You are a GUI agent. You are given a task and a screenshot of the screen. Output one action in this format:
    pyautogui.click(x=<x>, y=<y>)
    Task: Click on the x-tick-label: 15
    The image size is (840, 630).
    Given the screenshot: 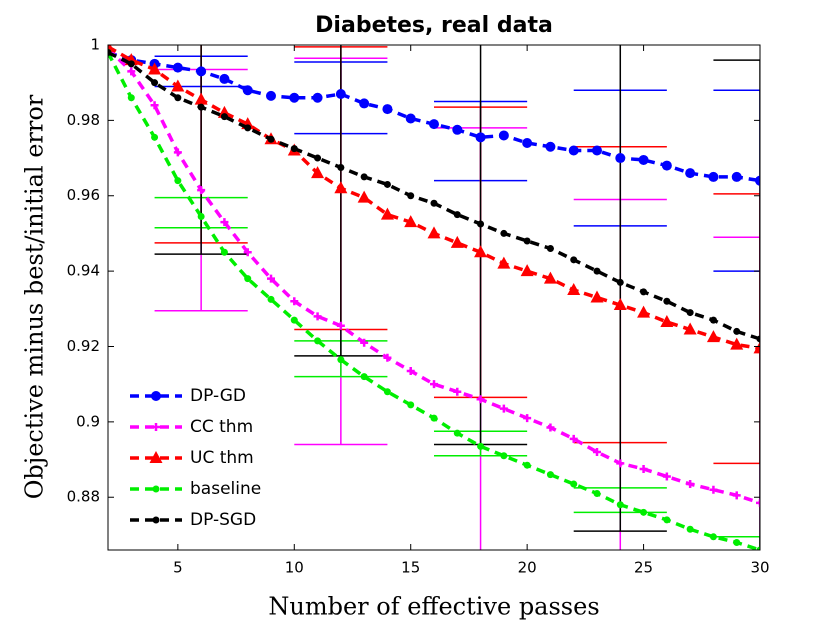 What is the action you would take?
    pyautogui.click(x=410, y=568)
    